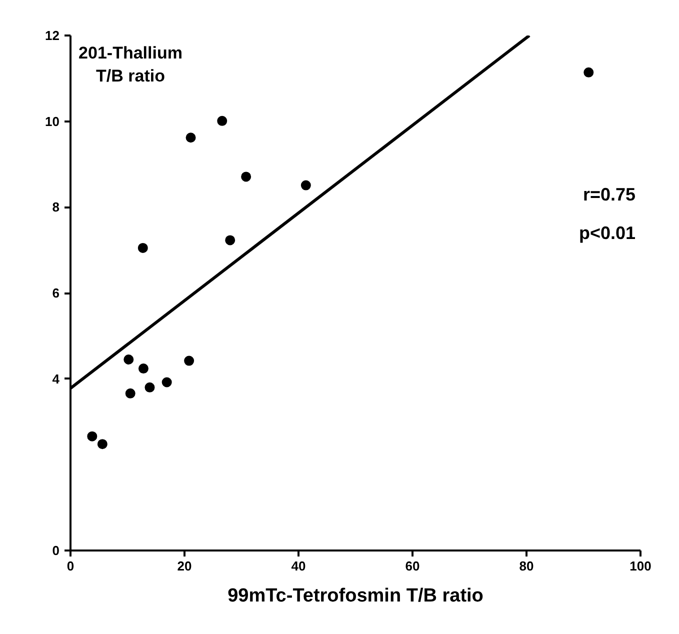  Describe the element at coordinates (56, 293) in the screenshot. I see `y-tick-label: 6` at that location.